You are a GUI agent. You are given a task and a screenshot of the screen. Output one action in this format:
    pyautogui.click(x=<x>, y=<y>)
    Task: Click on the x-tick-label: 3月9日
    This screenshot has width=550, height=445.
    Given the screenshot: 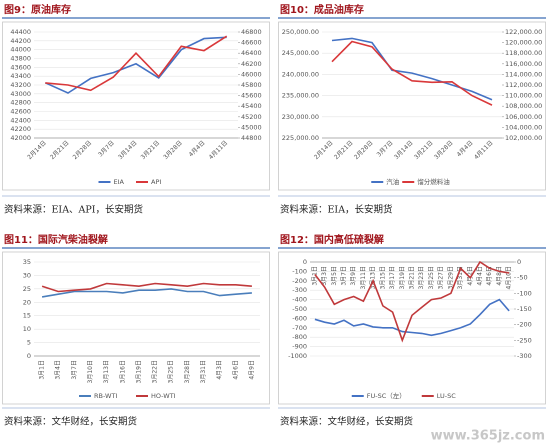 What is the action you would take?
    pyautogui.click(x=353, y=276)
    